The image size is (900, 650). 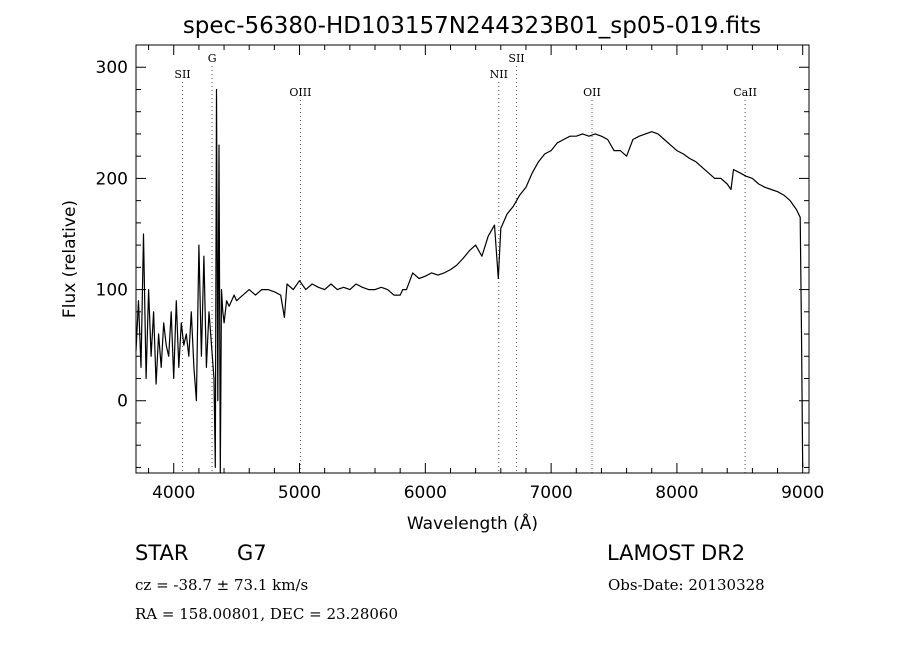 I want to click on x-tick-label: 6000, so click(x=425, y=493).